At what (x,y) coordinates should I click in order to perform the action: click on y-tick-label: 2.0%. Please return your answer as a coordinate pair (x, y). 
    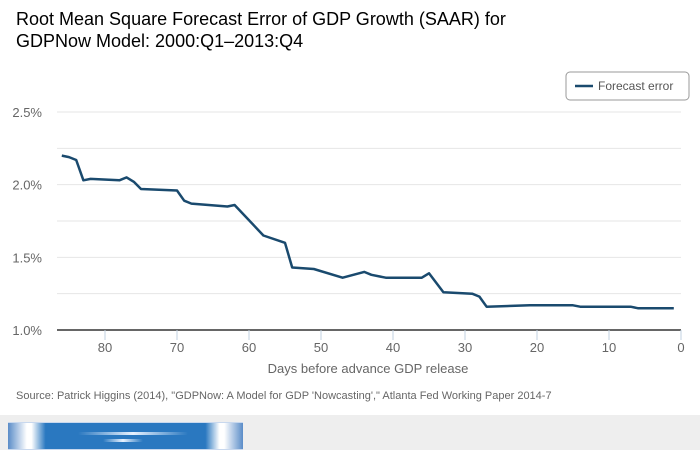
    Looking at the image, I should click on (27, 185).